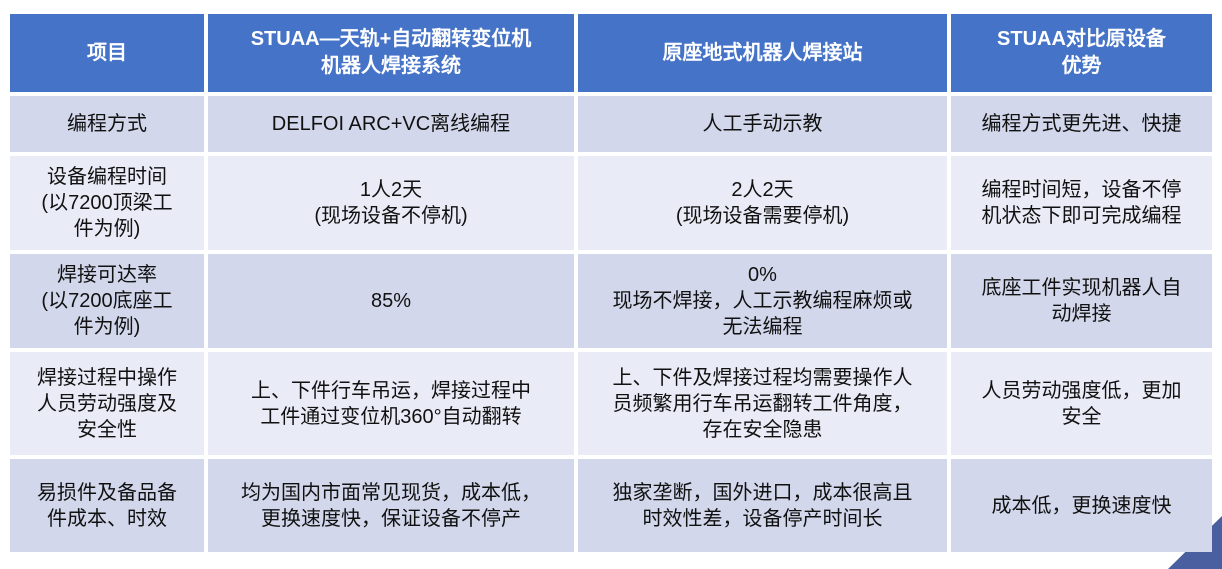 Image resolution: width=1222 pixels, height=569 pixels. Describe the element at coordinates (1081, 124) in the screenshot. I see `table-cell: 编程方式更先进、快捷` at that location.